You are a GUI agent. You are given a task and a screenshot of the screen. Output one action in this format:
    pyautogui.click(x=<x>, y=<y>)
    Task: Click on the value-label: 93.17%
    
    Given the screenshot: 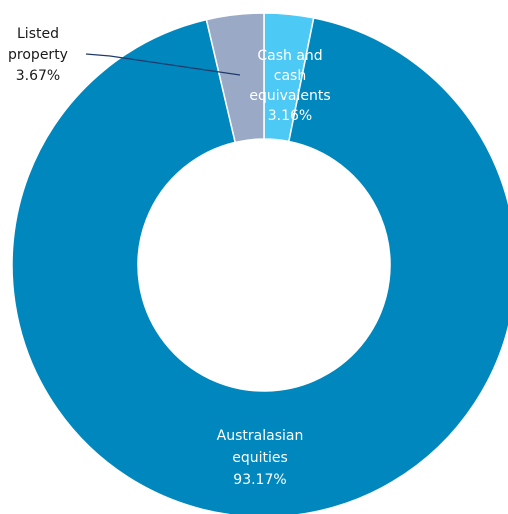 What is the action you would take?
    pyautogui.click(x=259, y=480)
    